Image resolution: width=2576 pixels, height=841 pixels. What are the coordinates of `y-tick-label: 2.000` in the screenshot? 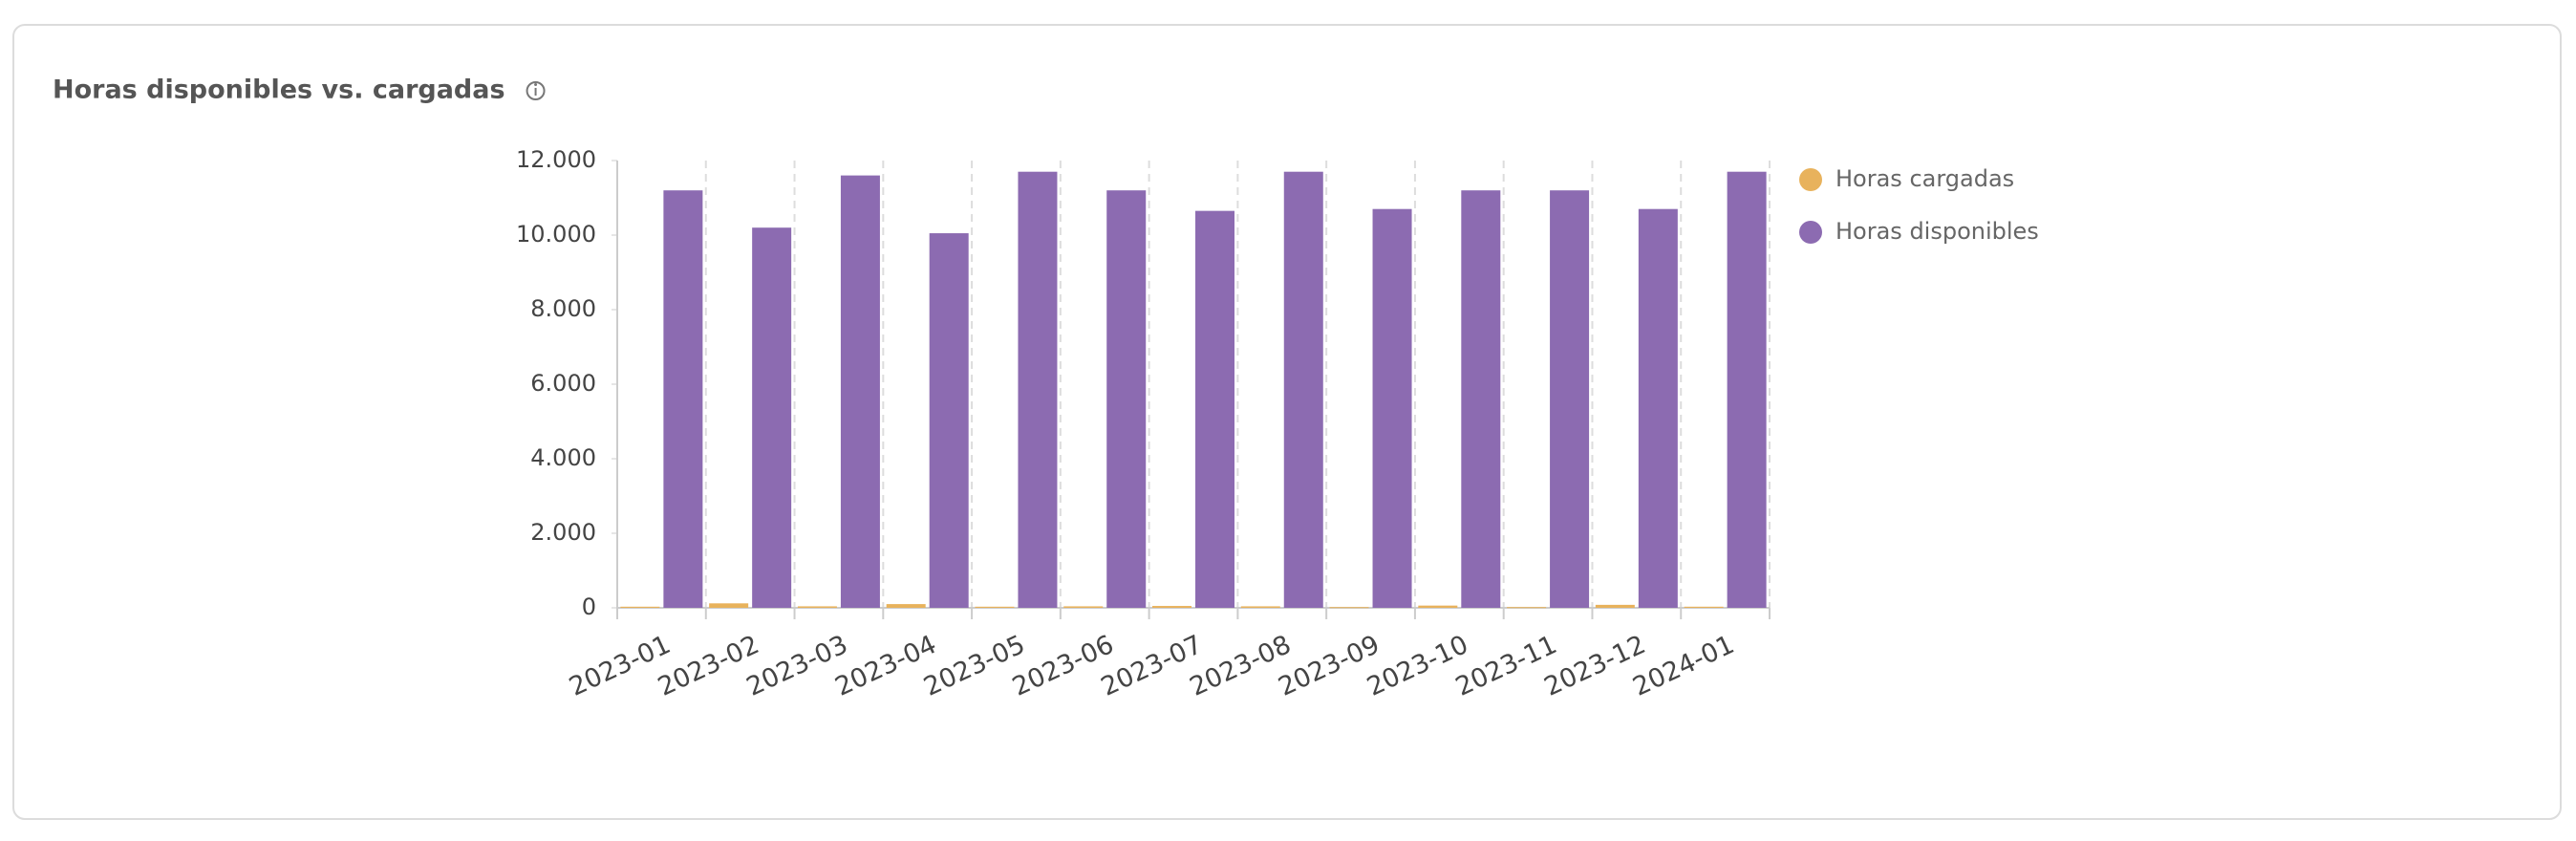 It's located at (563, 532).